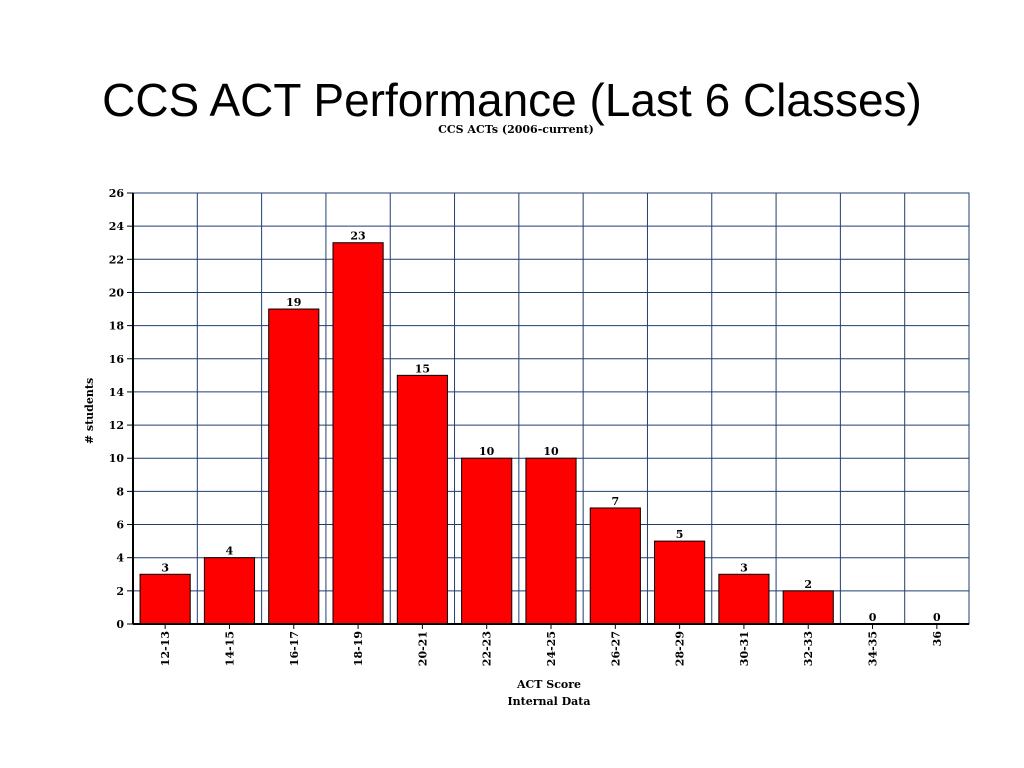 This screenshot has height=768, width=1024. Describe the element at coordinates (615, 501) in the screenshot. I see `value-label: 7` at that location.